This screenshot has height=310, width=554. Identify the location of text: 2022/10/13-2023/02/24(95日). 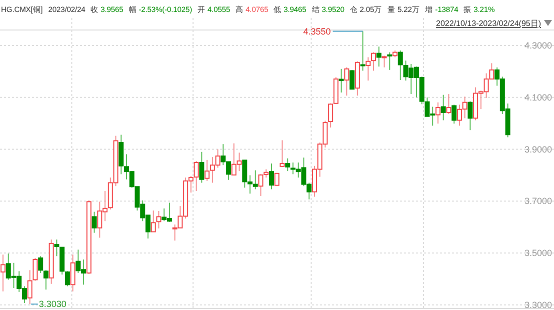
(489, 23).